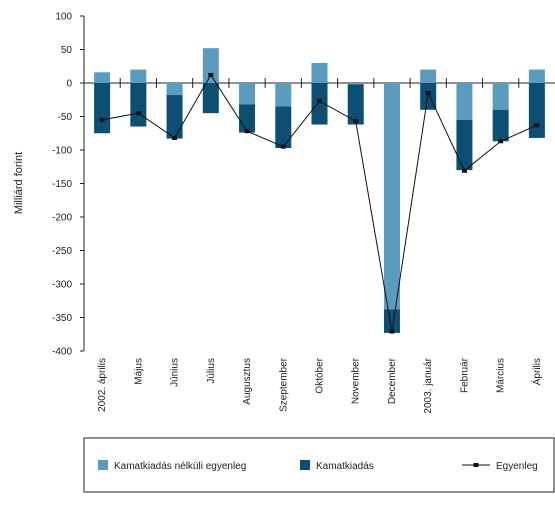  Describe the element at coordinates (65, 117) in the screenshot. I see `y-tick-label: -50` at that location.